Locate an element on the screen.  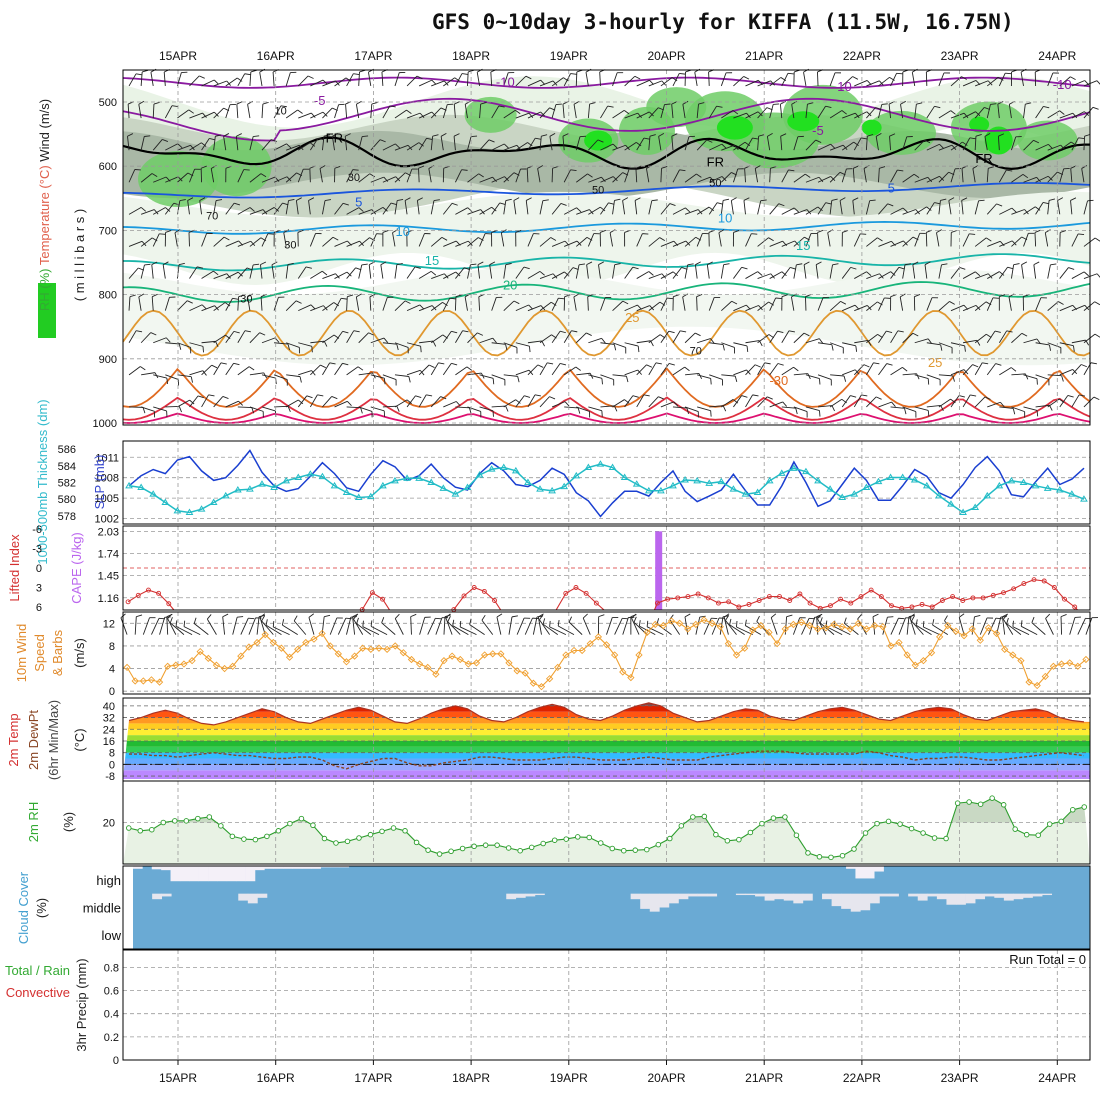
rh-label: 30 is located at coordinates (246, 299).